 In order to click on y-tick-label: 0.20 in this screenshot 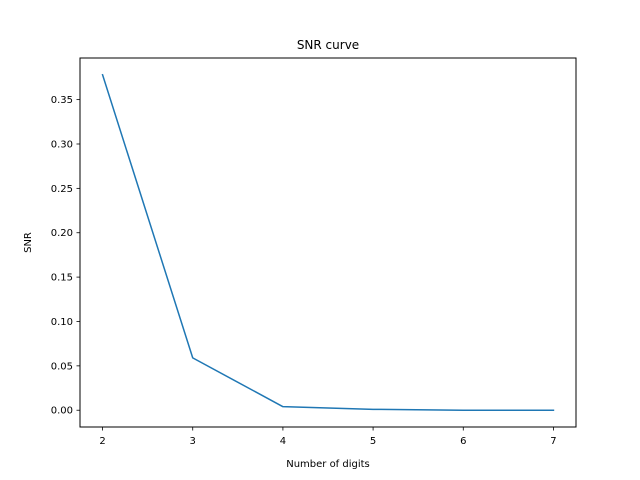, I will do `click(62, 233)`.